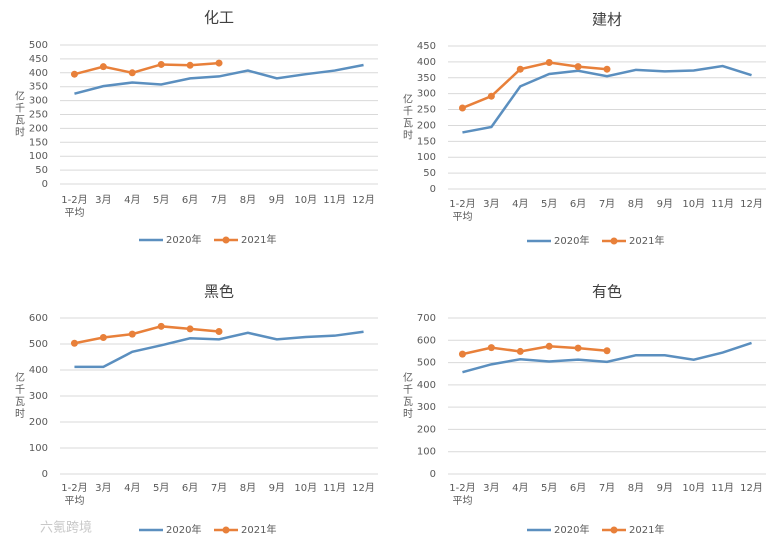 The width and height of the screenshot is (775, 545). I want to click on y-tick-label: 700, so click(426, 318).